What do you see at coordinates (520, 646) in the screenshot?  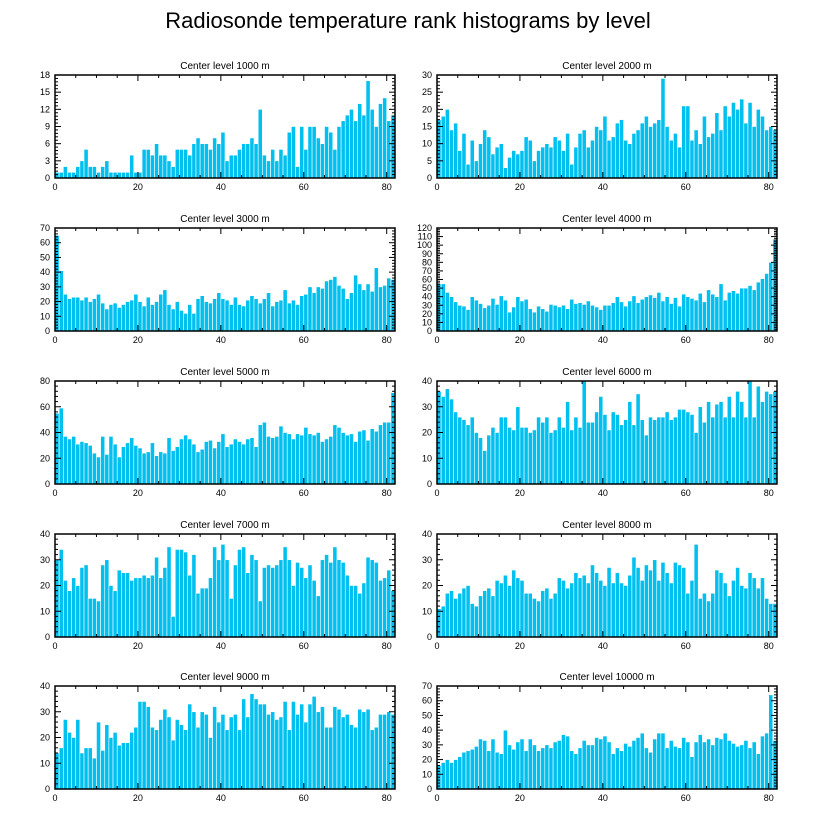 I see `x-tick-label: 20` at bounding box center [520, 646].